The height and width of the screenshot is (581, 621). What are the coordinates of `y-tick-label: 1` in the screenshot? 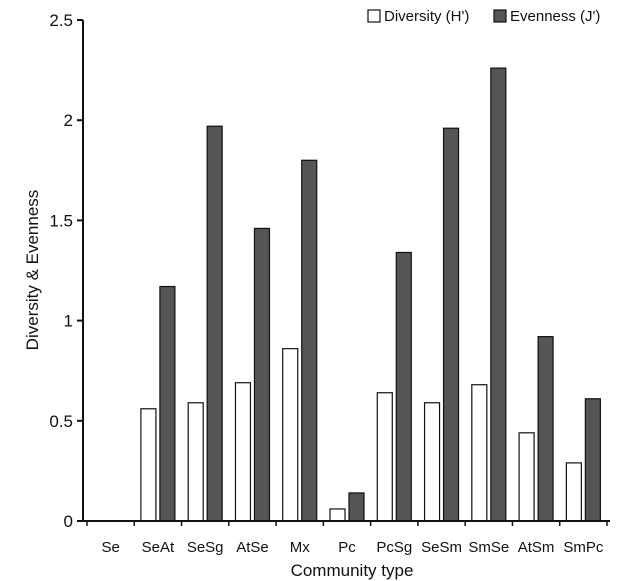 It's located at (68, 321).